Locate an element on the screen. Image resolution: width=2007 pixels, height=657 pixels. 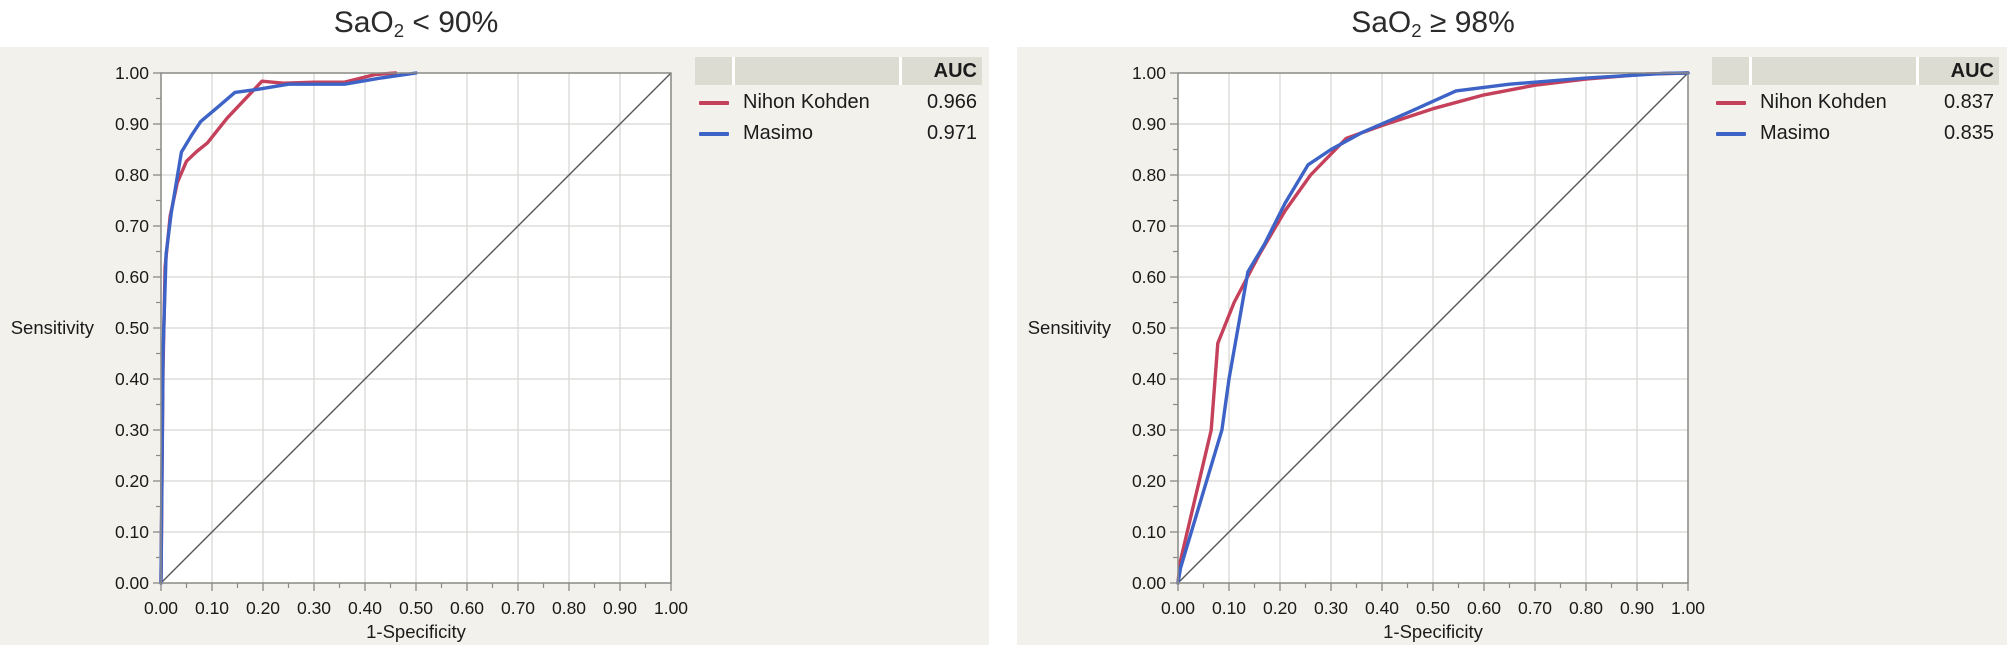
legend: AUC Nihon Kohden 0.837 Masimo 0.835 is located at coordinates (1855, 102).